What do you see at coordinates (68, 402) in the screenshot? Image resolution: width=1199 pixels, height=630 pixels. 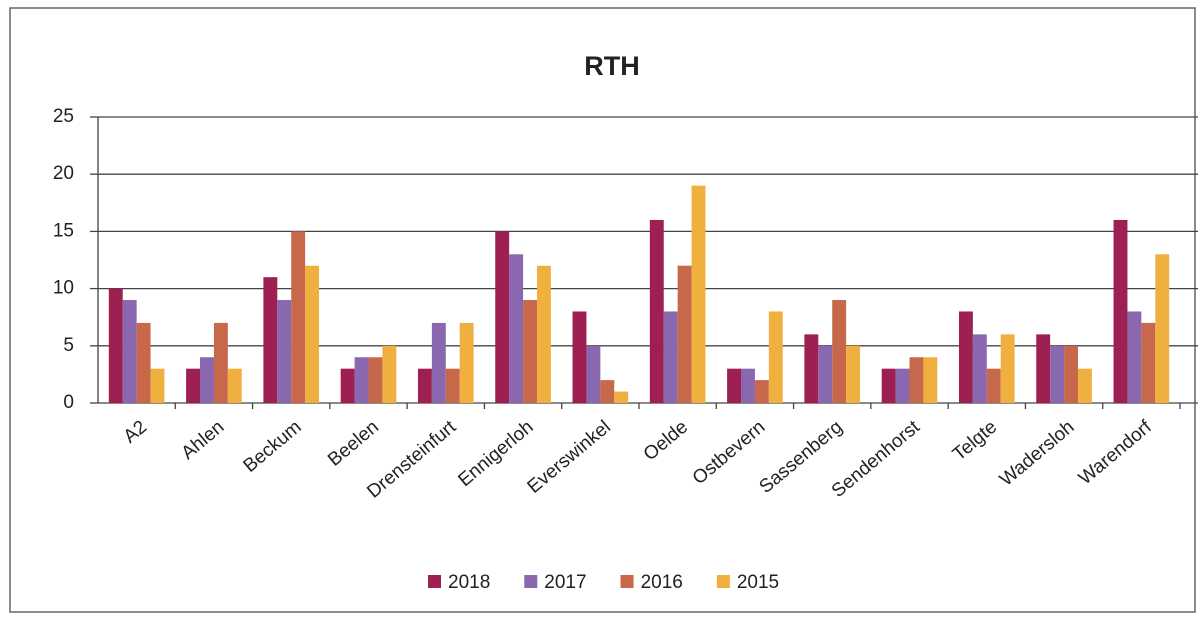 I see `y-tick-label: 0` at bounding box center [68, 402].